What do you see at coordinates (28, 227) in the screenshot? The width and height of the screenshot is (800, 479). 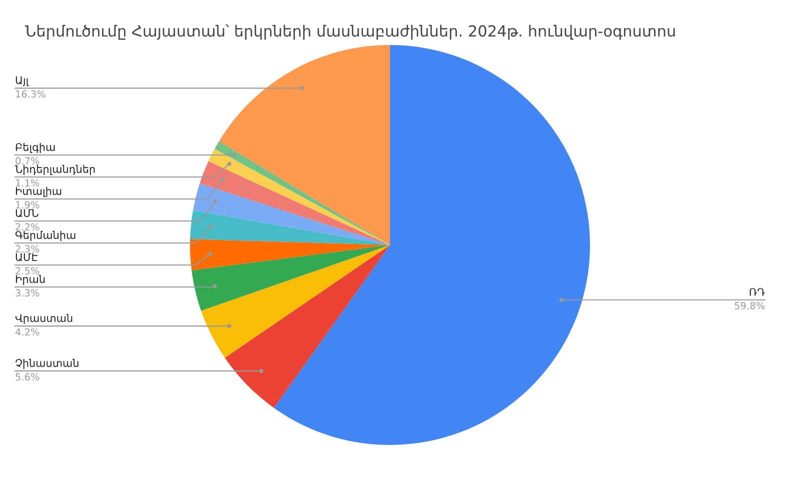 I see `data-label: 2.2%` at bounding box center [28, 227].